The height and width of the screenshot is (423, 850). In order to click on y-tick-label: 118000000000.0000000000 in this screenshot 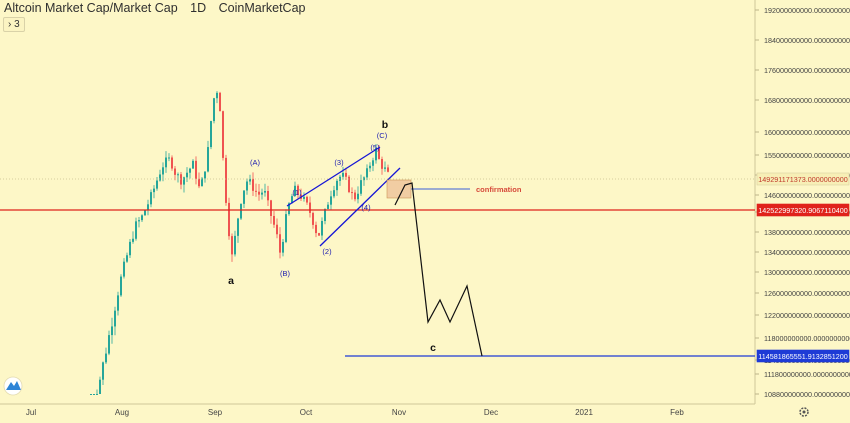, I will do `click(807, 338)`.